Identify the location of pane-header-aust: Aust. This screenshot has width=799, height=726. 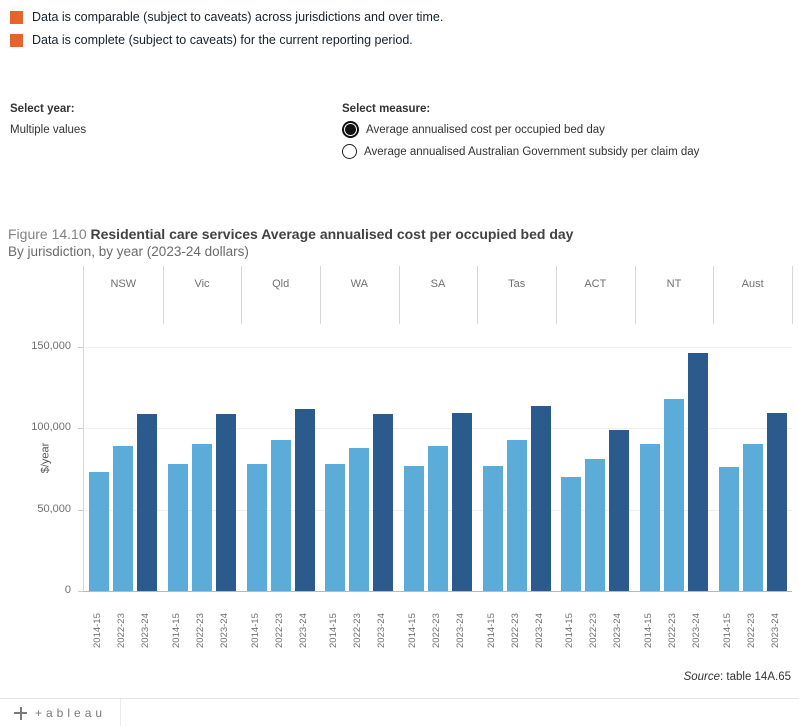
(752, 284).